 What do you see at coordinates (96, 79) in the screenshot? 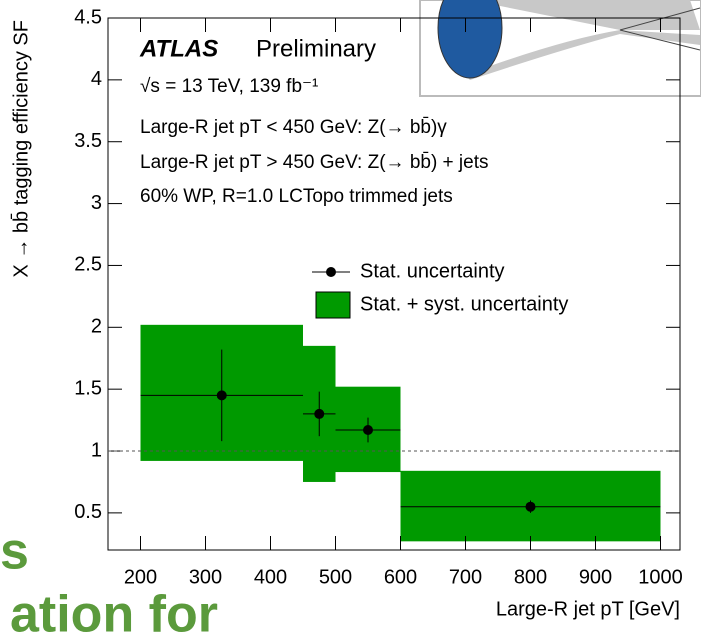
I see `y-tick-label: 4` at bounding box center [96, 79].